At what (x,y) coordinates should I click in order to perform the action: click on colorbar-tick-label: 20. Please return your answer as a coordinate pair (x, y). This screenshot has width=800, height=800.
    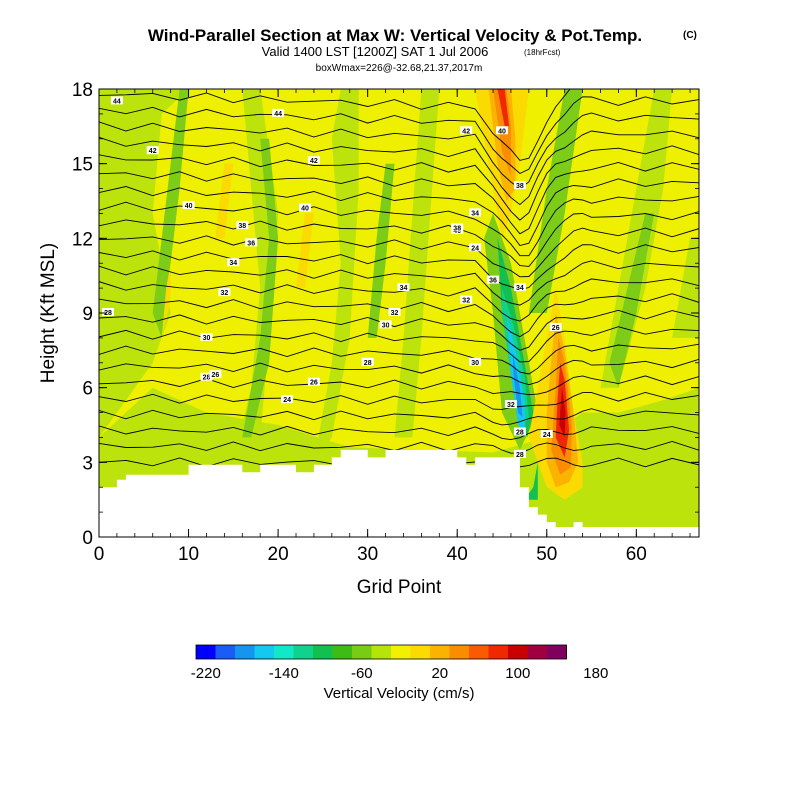
    Looking at the image, I should click on (439, 673).